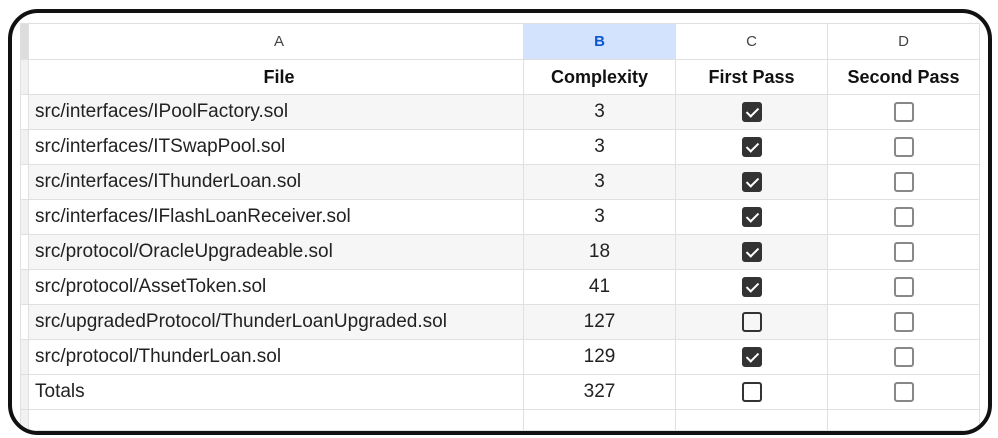 The width and height of the screenshot is (998, 438). Describe the element at coordinates (903, 77) in the screenshot. I see `header-second-pass: Second Pass` at that location.